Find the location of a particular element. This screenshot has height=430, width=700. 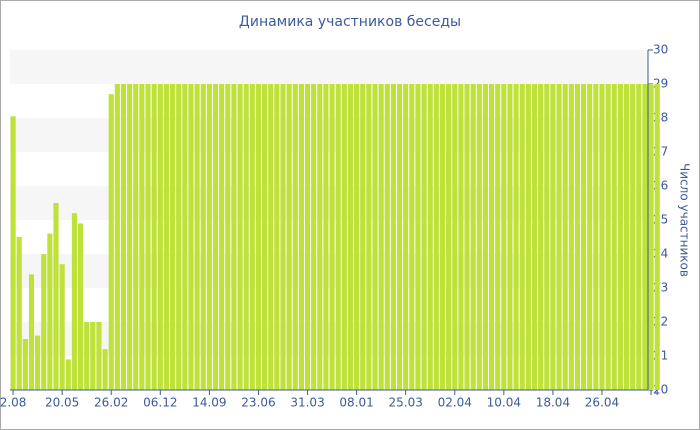

x-tick-label: 10.04 is located at coordinates (504, 403).